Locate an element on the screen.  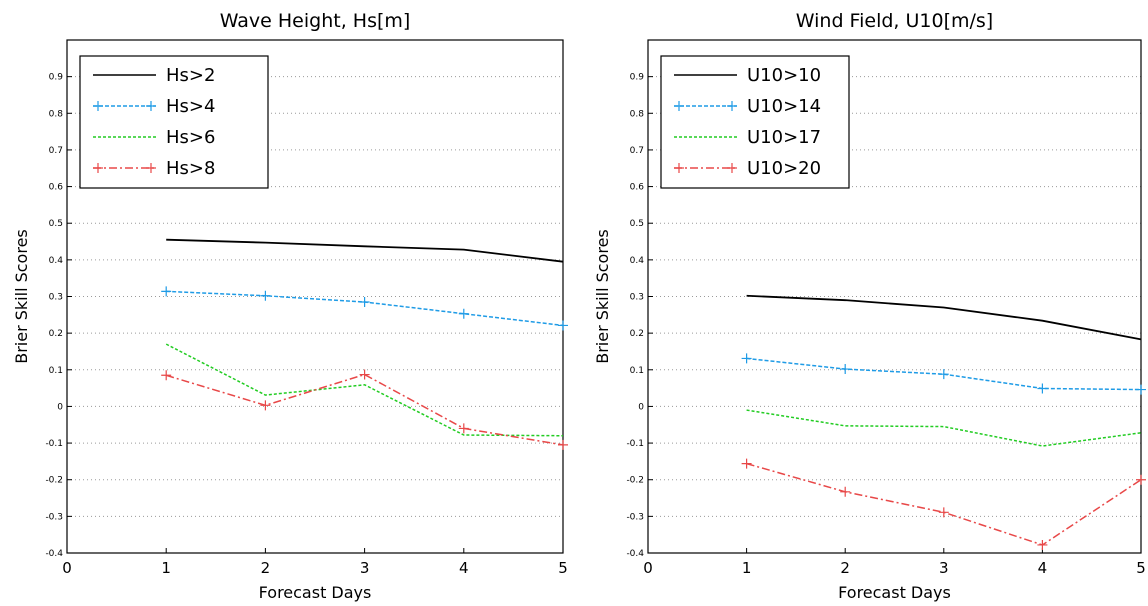
panel1-x-tick-label: 0 is located at coordinates (67, 568).